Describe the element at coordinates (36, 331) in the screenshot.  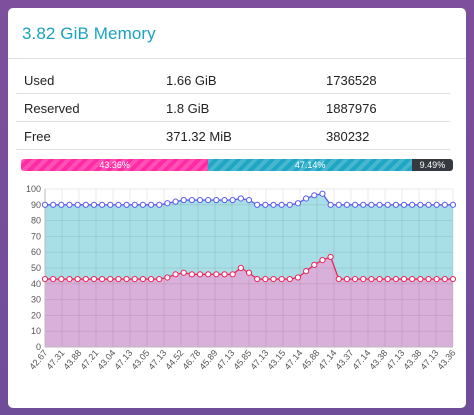
I see `y-tick-label: 10` at that location.